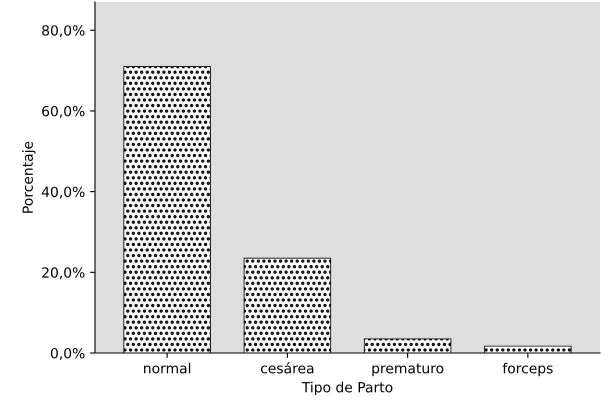  I want to click on y-tick-label: 40,0%, so click(63, 192).